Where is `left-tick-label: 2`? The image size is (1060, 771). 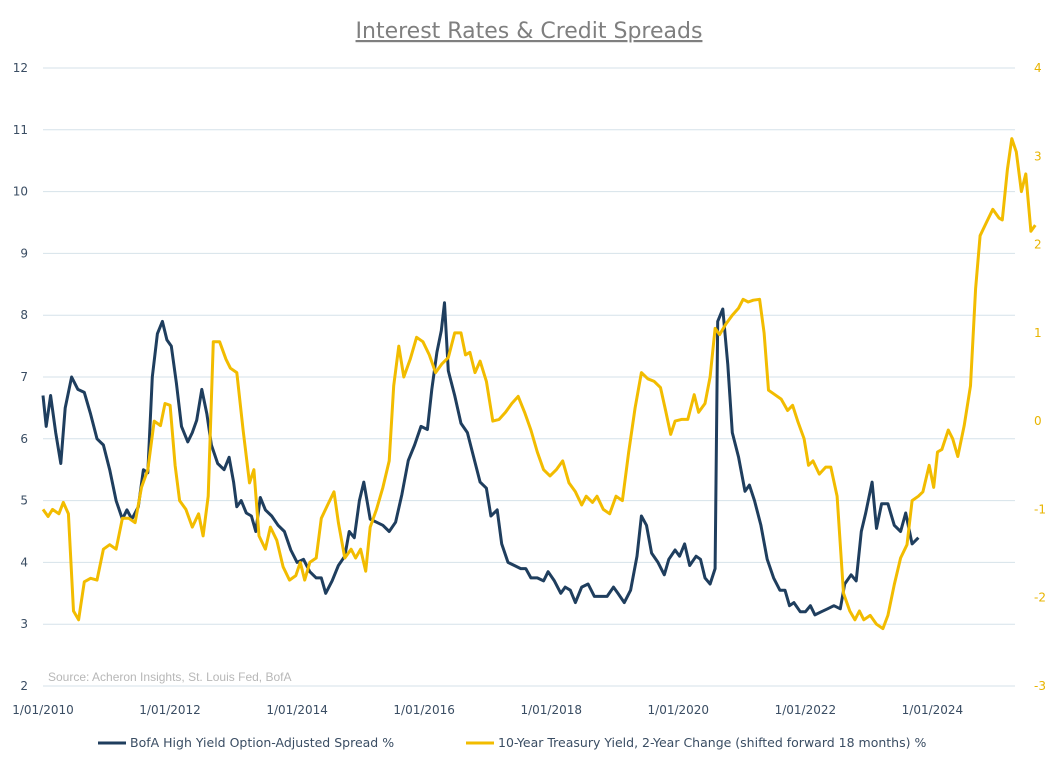
left-tick-label: 2 is located at coordinates (24, 686).